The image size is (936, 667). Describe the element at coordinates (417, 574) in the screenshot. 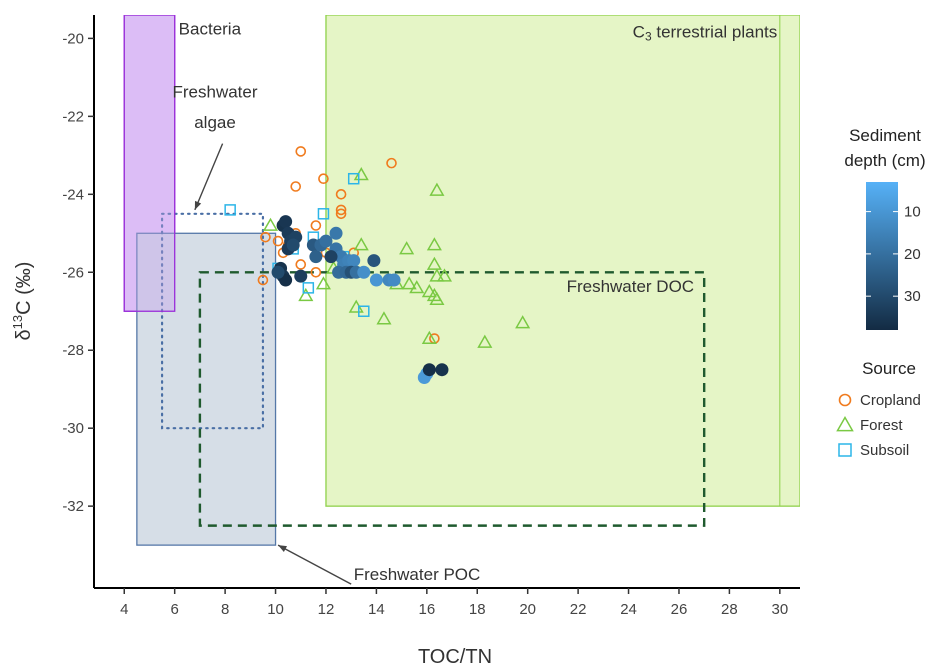

I see `label-freshwater-poc: Freshwater POC` at that location.